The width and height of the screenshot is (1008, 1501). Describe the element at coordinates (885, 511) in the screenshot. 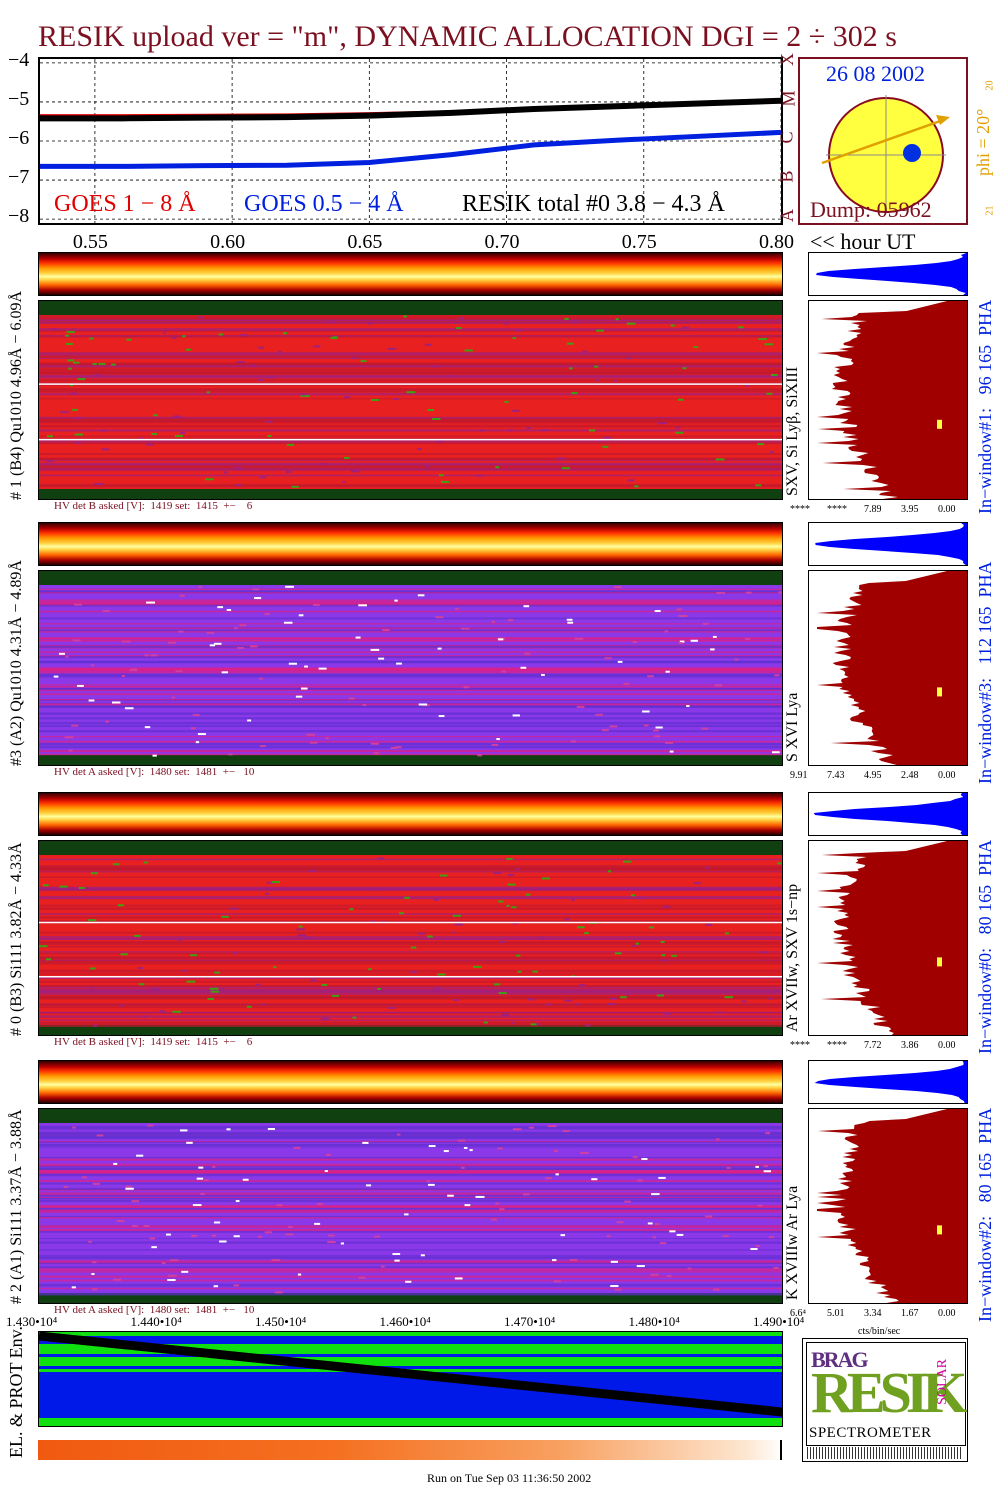

I see `panel-0-pha-ticks: **** **** 7.89 3.95 0.00` at that location.